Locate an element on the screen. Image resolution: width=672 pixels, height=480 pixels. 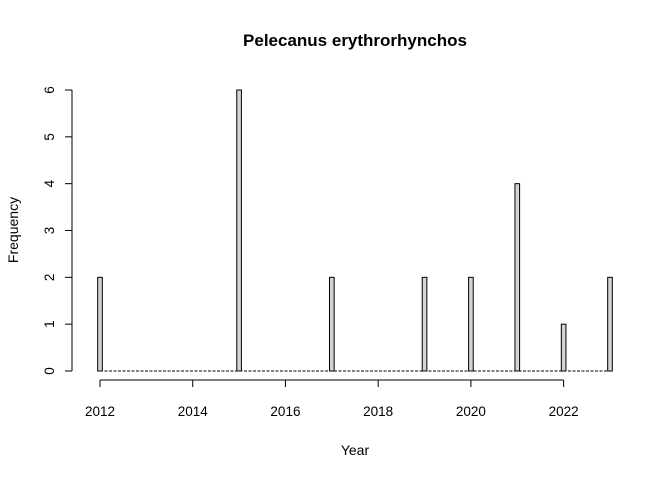
y-axis-label: Frequency is located at coordinates (13, 230).